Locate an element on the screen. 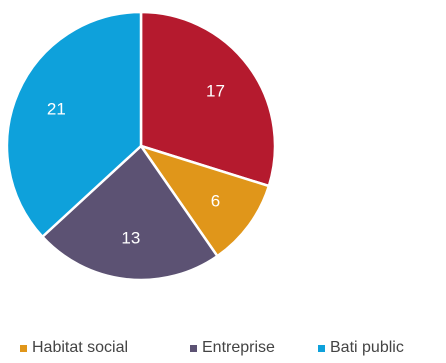 This screenshot has height=363, width=446. pie-data-label-3: 21 is located at coordinates (56, 108).